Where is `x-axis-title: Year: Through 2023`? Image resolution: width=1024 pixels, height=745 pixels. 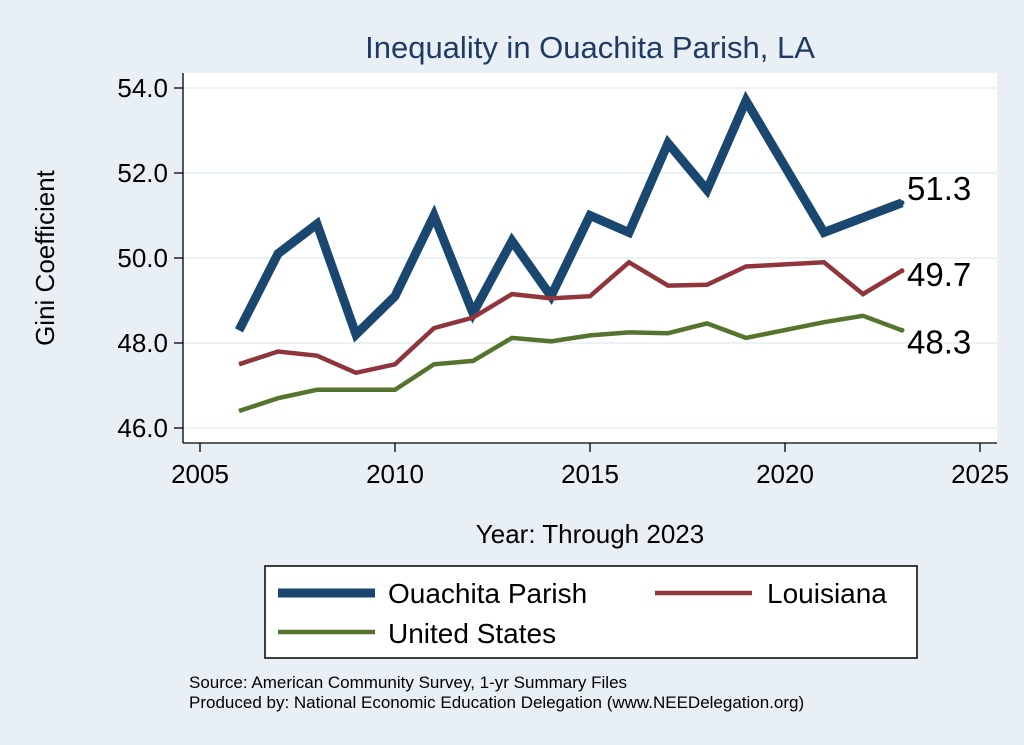
x-axis-title: Year: Through 2023 is located at coordinates (590, 534).